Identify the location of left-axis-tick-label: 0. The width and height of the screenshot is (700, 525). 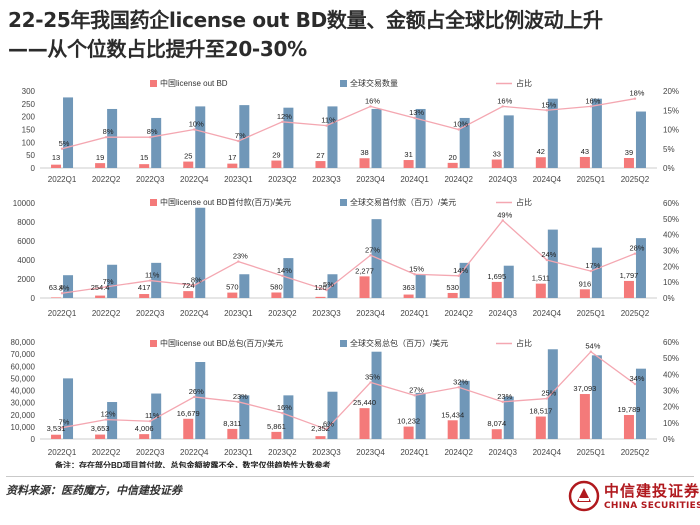
(33, 168).